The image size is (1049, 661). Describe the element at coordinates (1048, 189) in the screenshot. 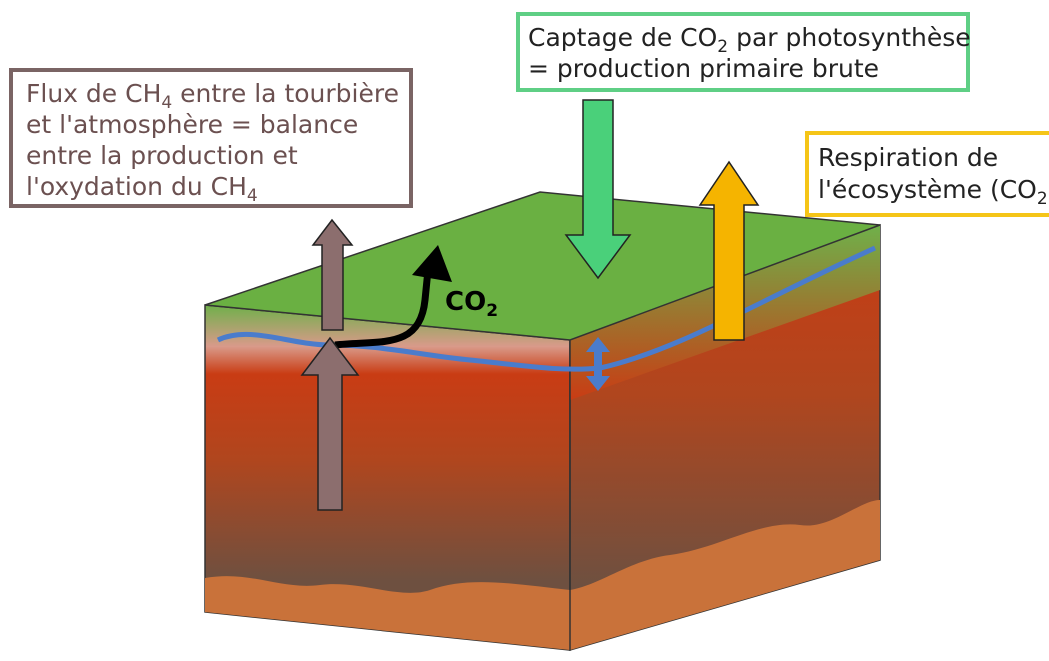

I see `text-run: )` at that location.